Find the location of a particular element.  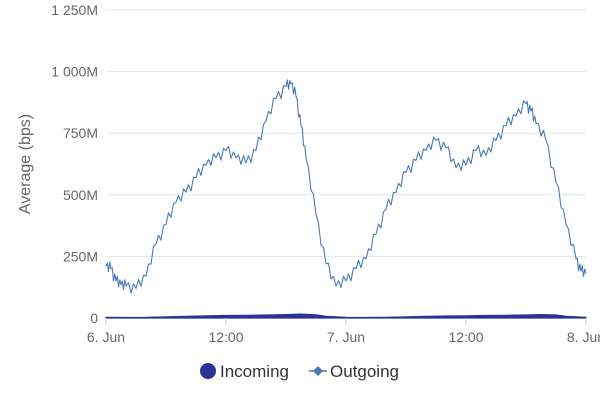

legend-diamond-marker-icon is located at coordinates (318, 371).